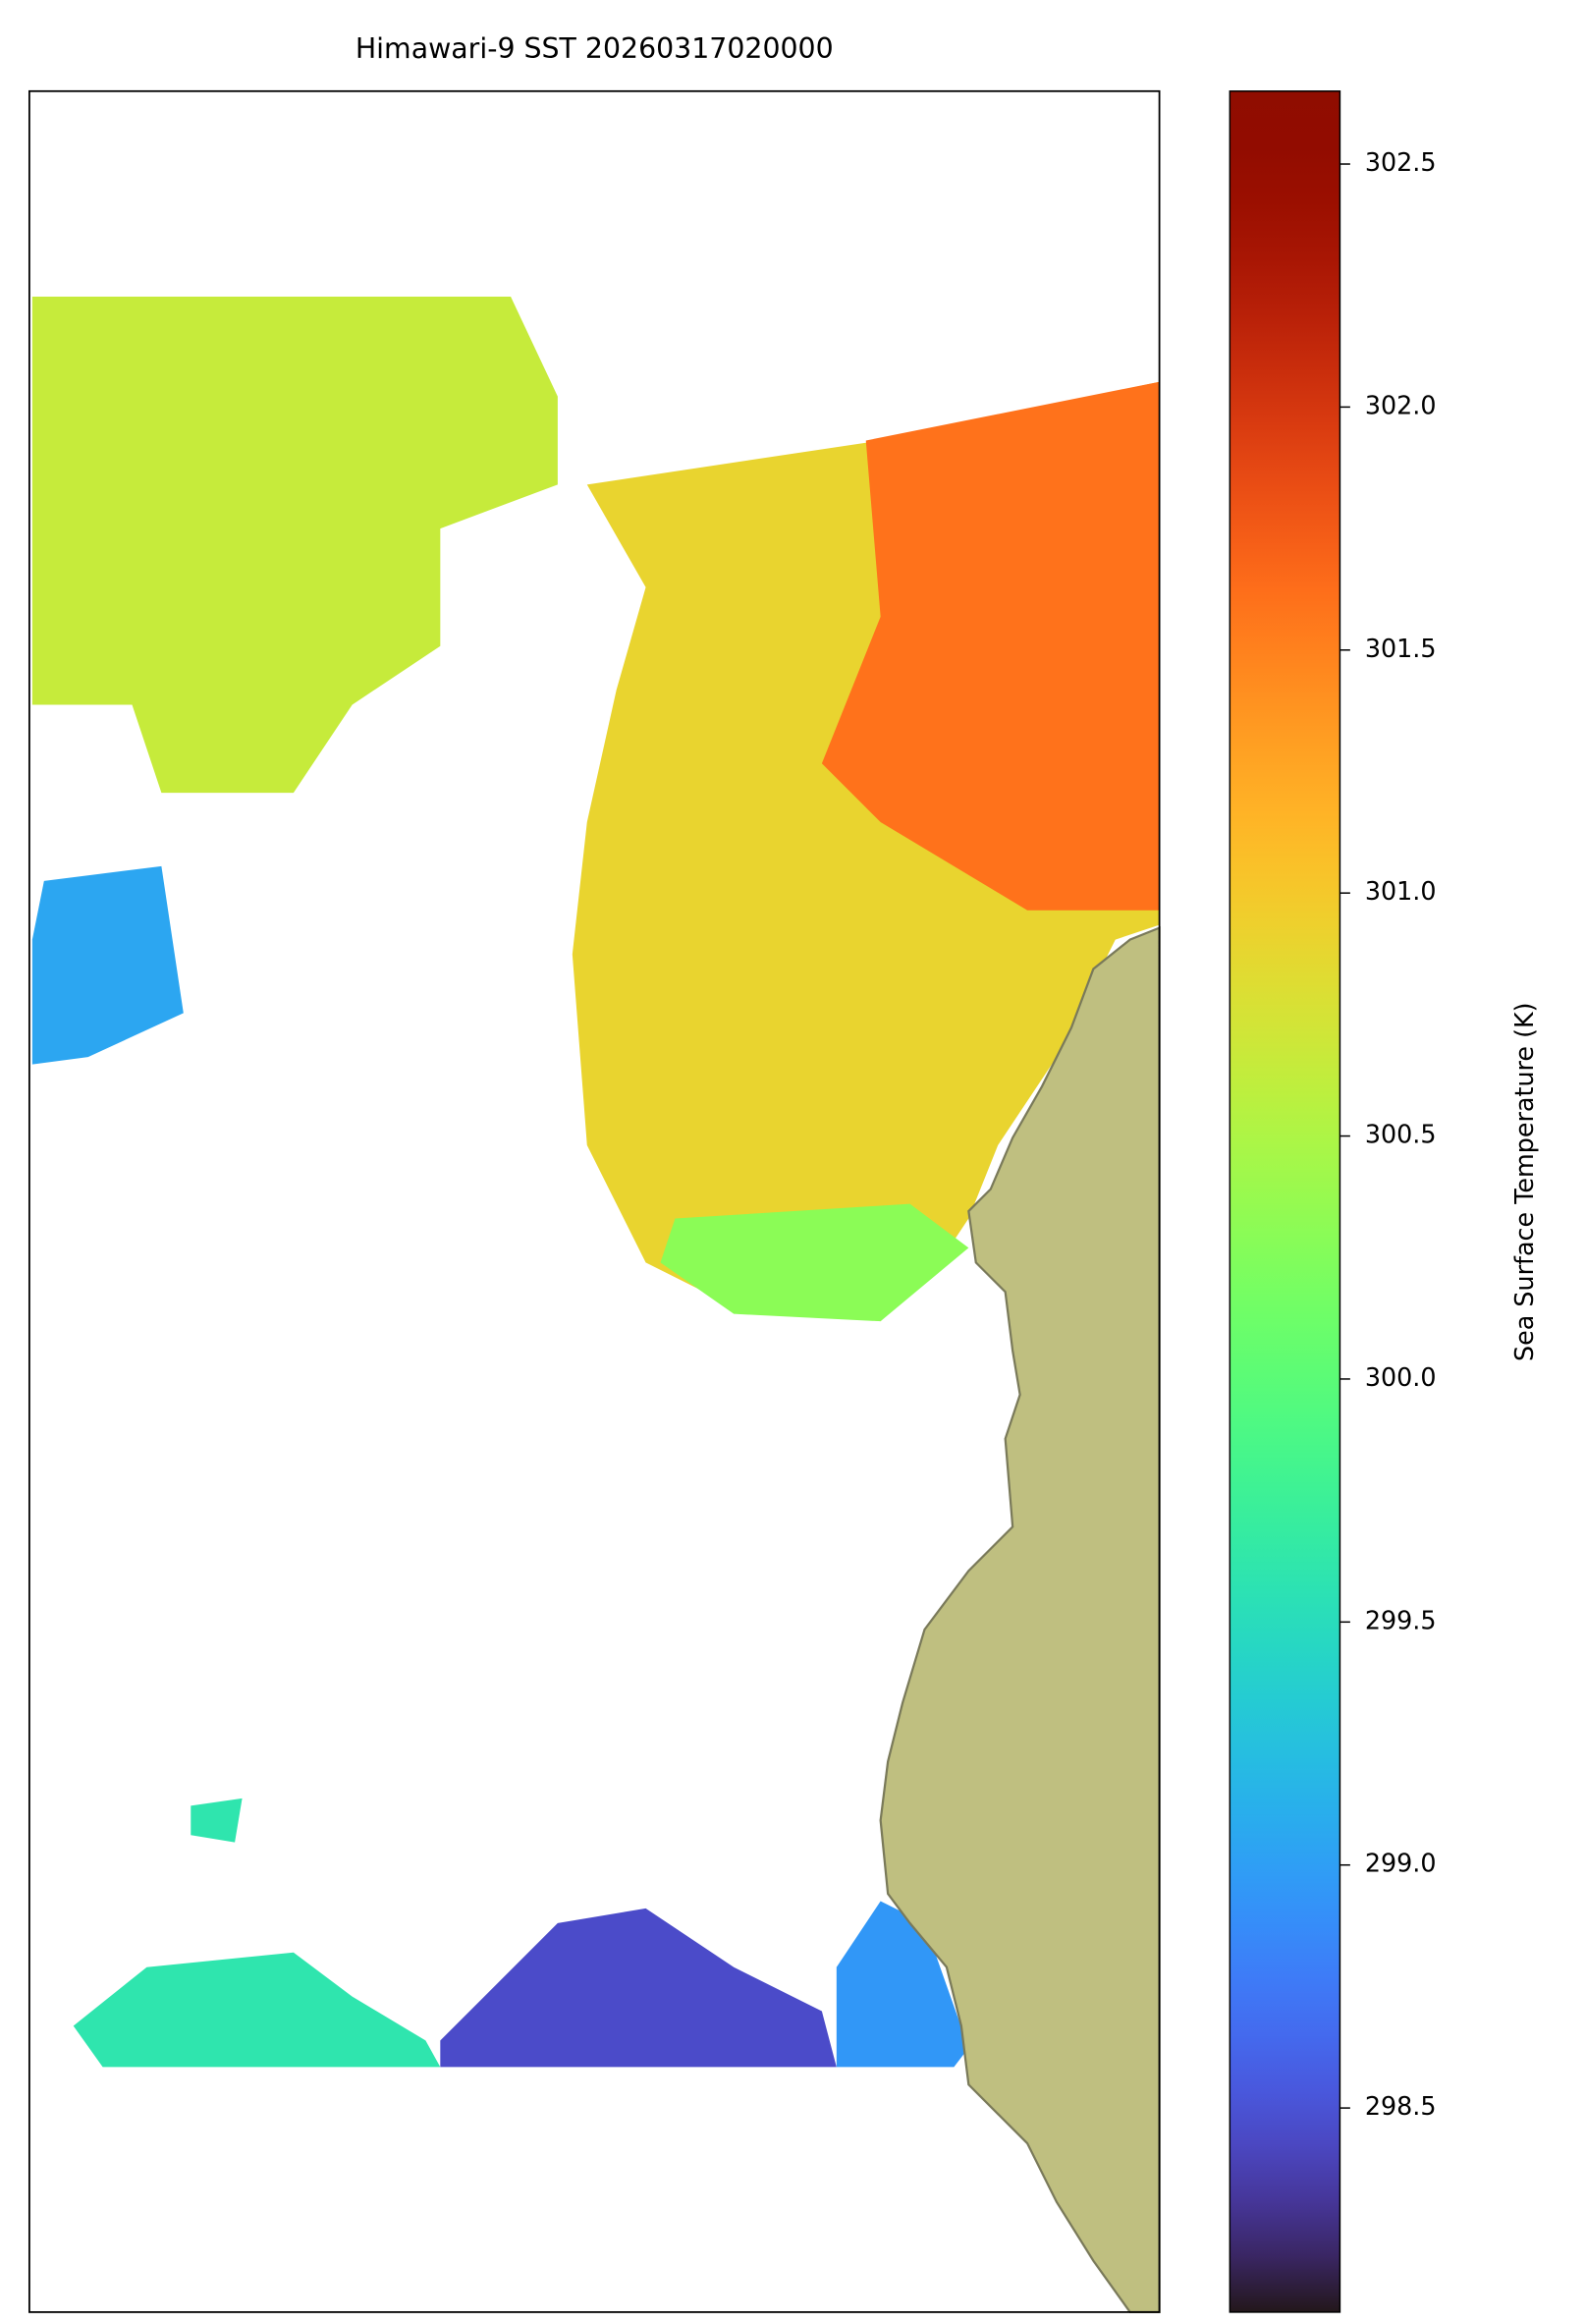 Image resolution: width=1585 pixels, height=2324 pixels. What do you see at coordinates (1020, 1619) in the screenshot?
I see `land` at bounding box center [1020, 1619].